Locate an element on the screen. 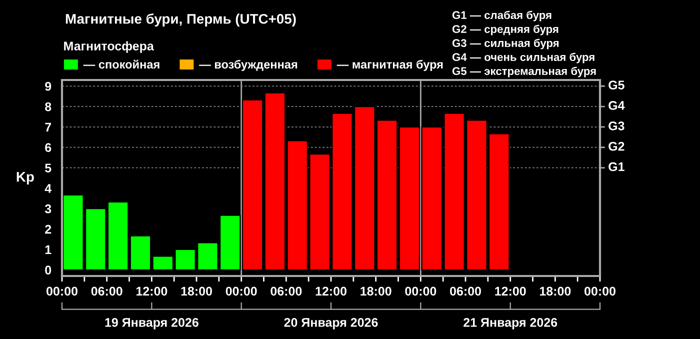  y-axis-title: Kp is located at coordinates (25, 178).